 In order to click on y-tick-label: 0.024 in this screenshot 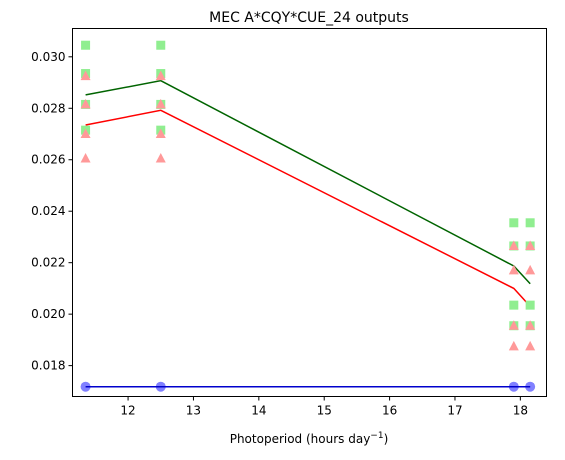, I will do `click(48, 211)`.